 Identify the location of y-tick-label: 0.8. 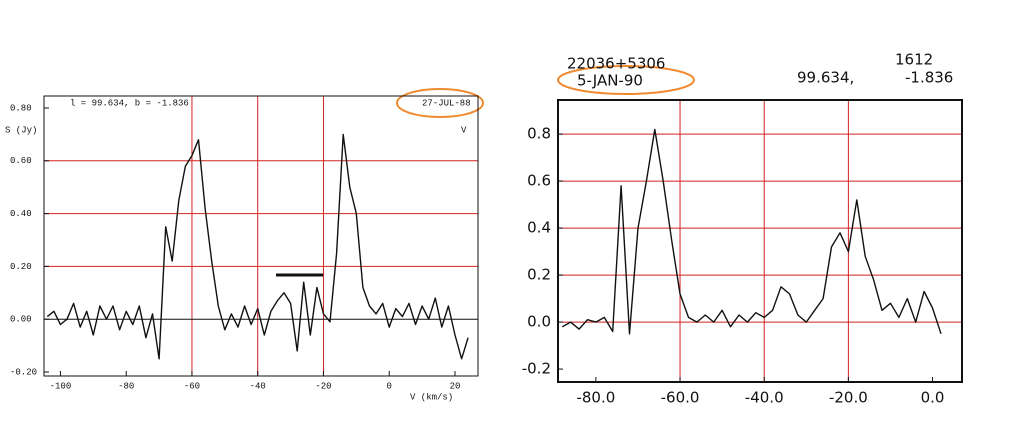
(539, 134).